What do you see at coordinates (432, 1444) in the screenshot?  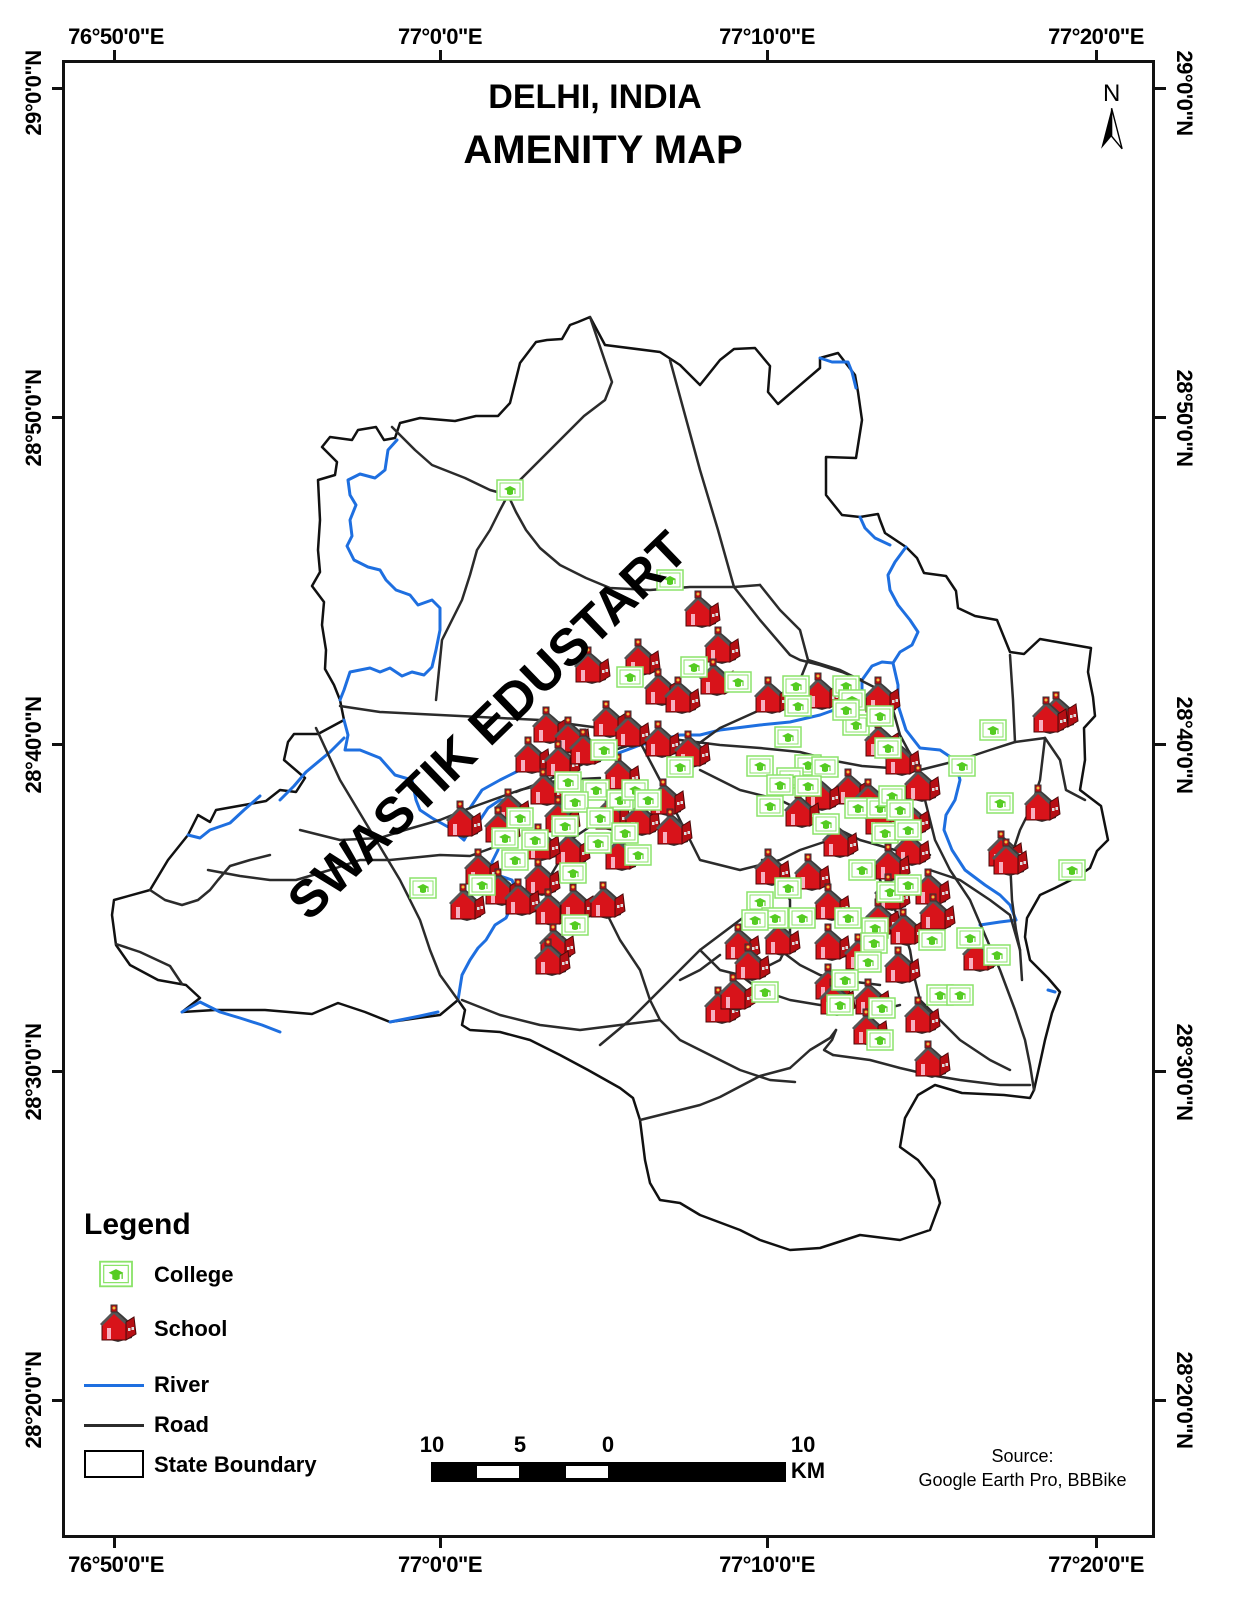 I see `scale-label: 10` at bounding box center [432, 1444].